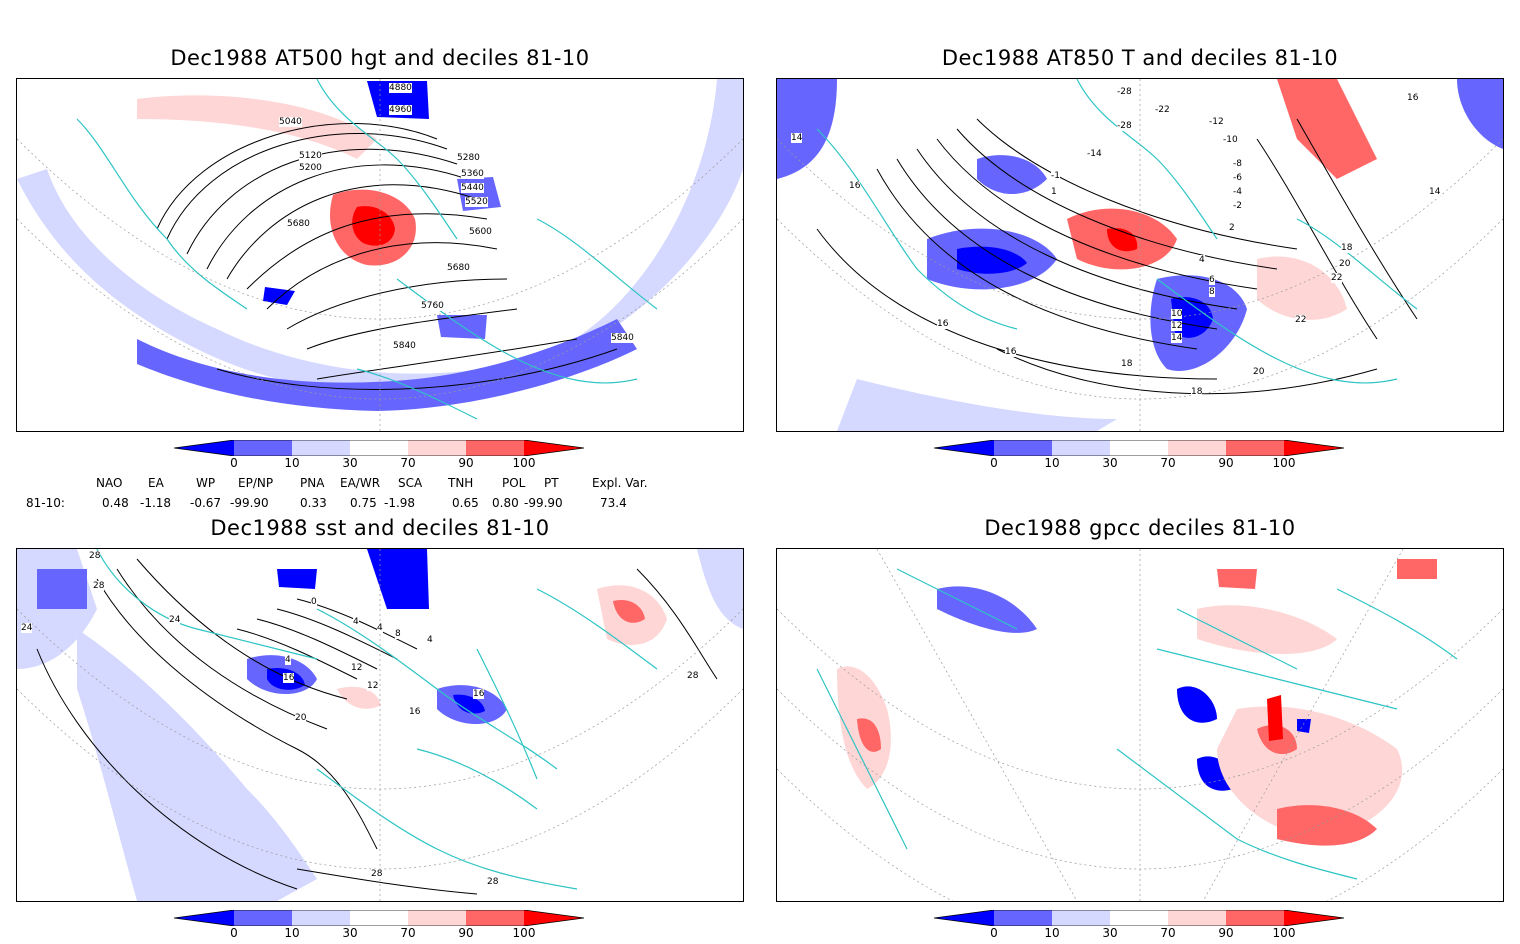  What do you see at coordinates (1140, 528) in the screenshot?
I see `panel-title: Dec1988 gpcc deciles 81-10` at bounding box center [1140, 528].